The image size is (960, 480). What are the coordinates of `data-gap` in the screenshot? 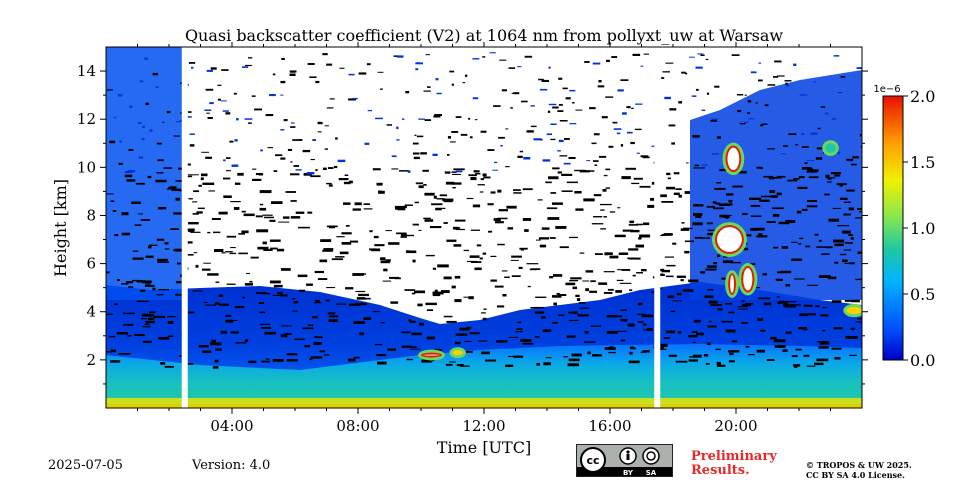 It's located at (657, 227).